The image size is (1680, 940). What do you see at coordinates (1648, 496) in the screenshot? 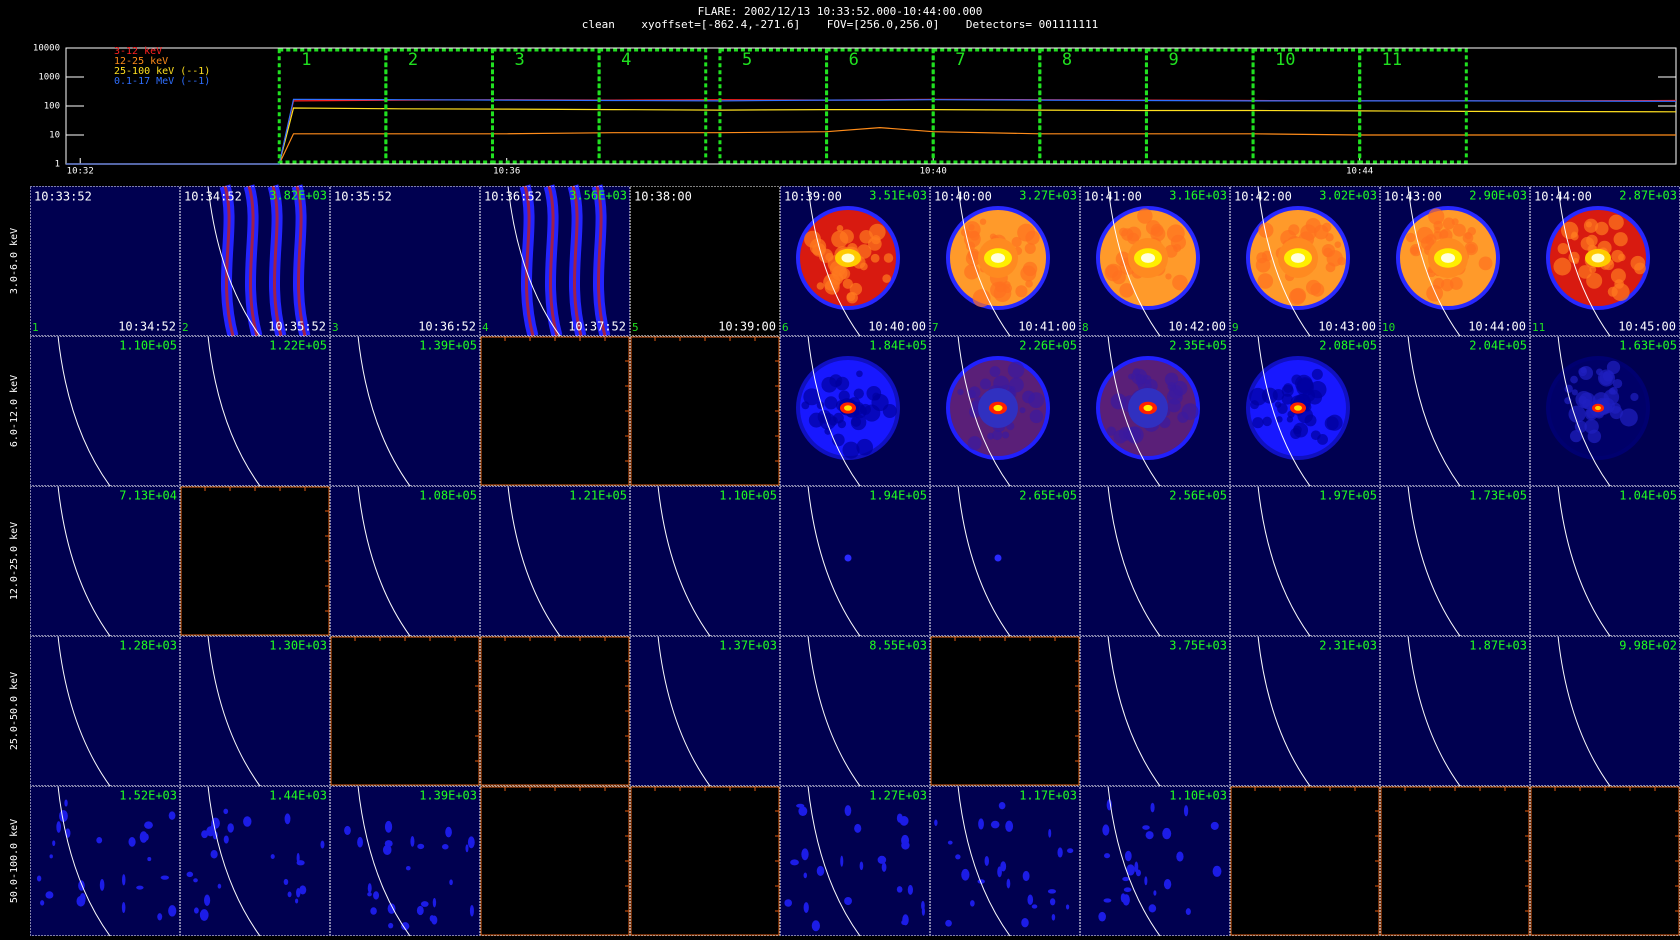
I see `peak-label: 1.04E+05` at bounding box center [1648, 496].